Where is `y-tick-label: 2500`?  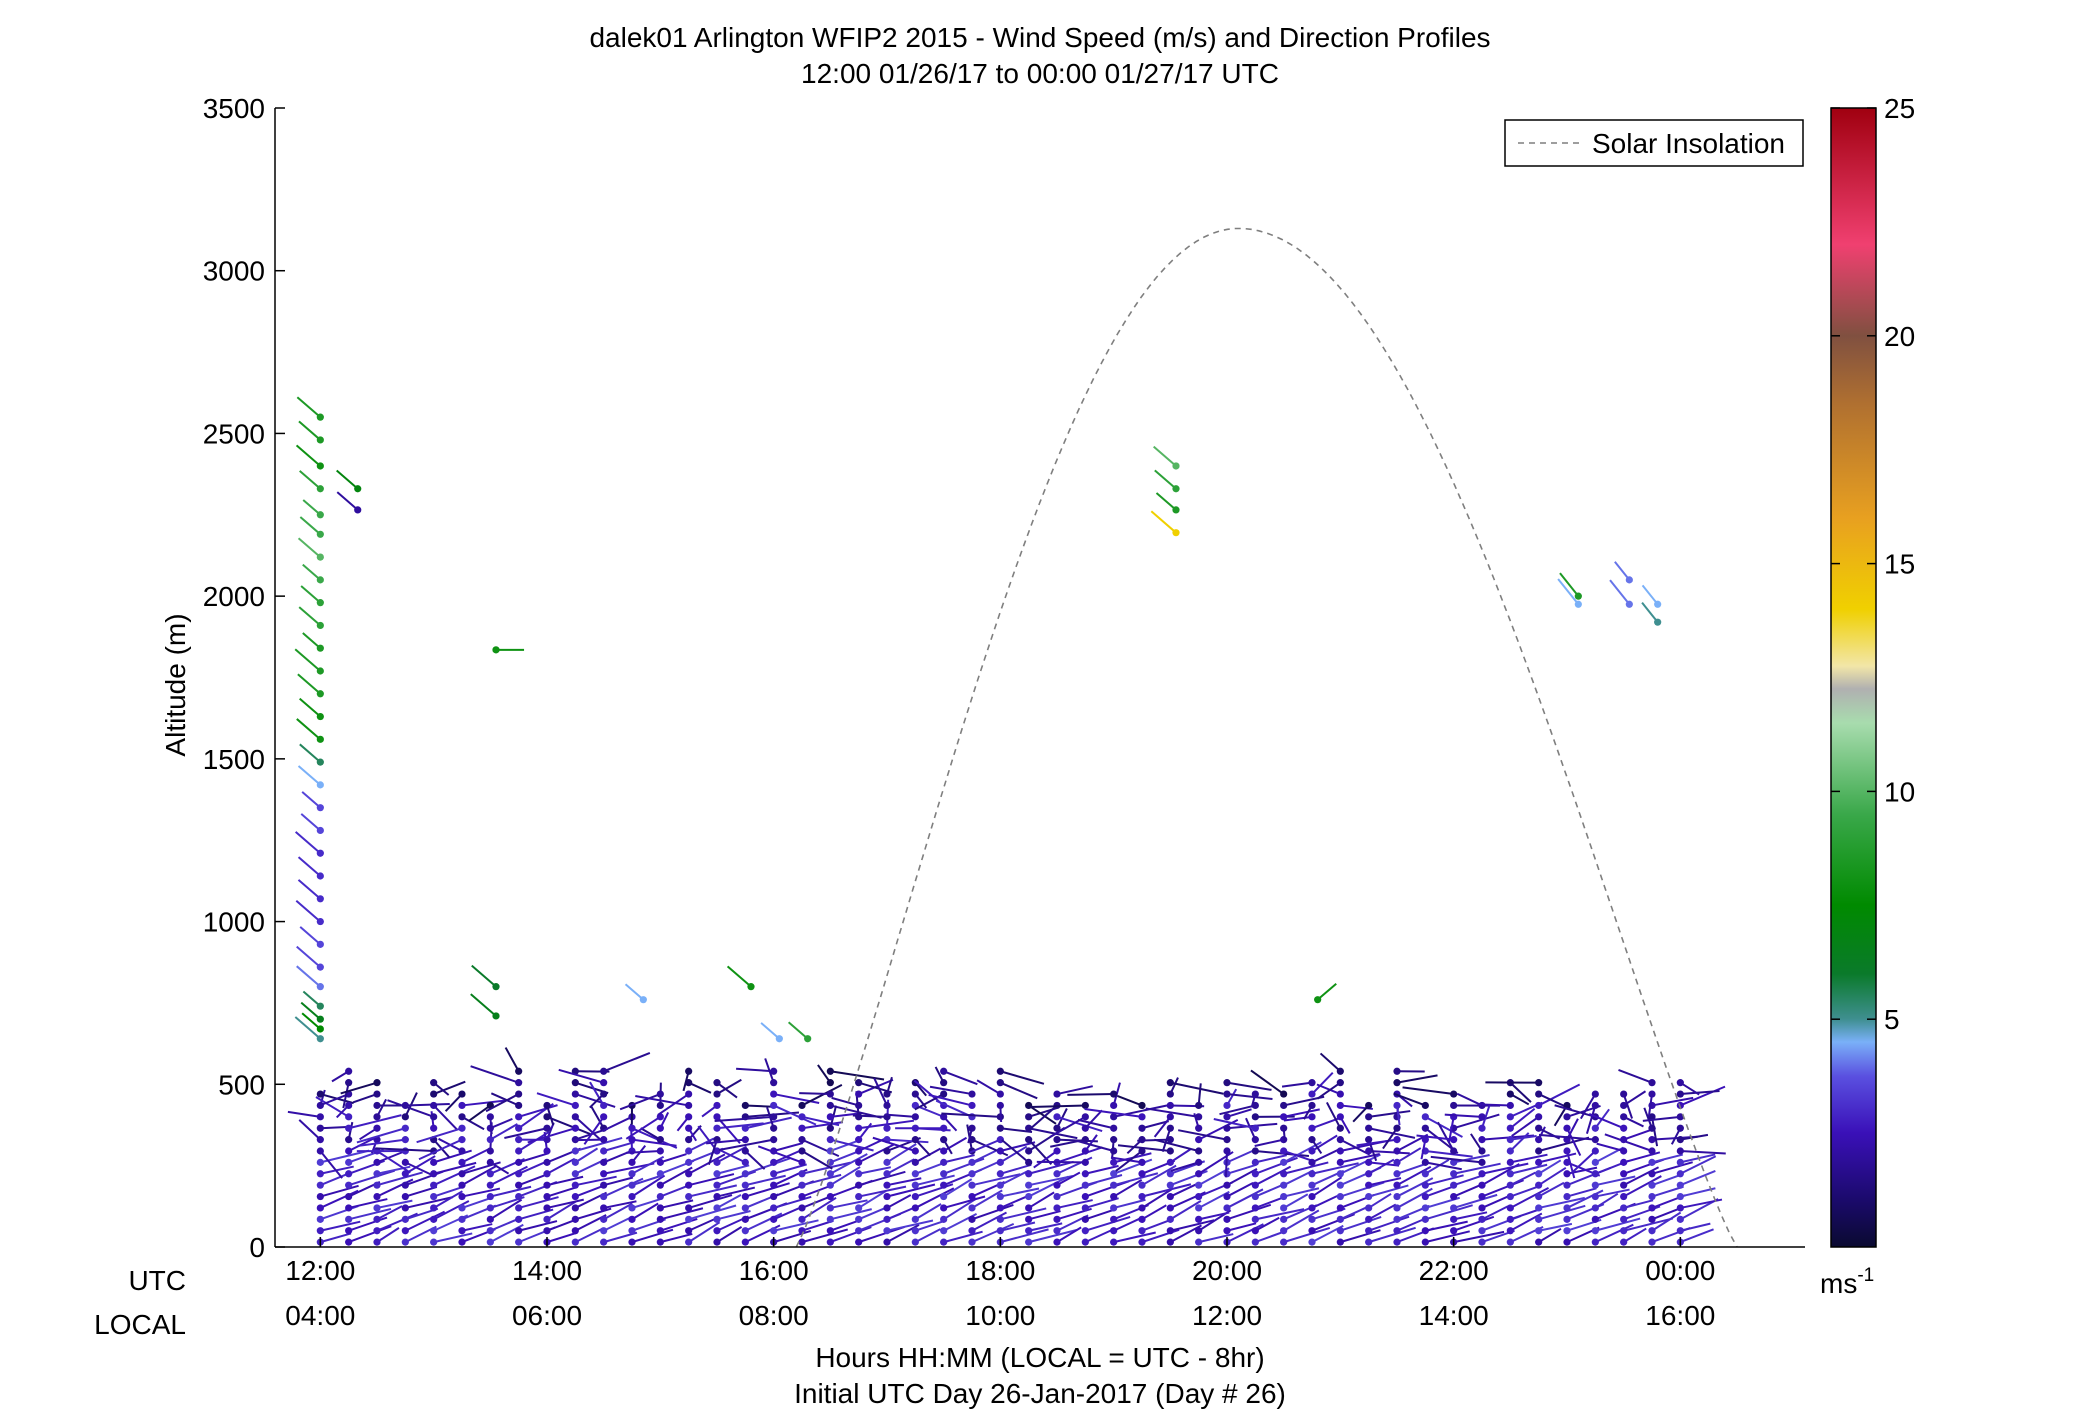
y-tick-label: 2500 is located at coordinates (234, 433).